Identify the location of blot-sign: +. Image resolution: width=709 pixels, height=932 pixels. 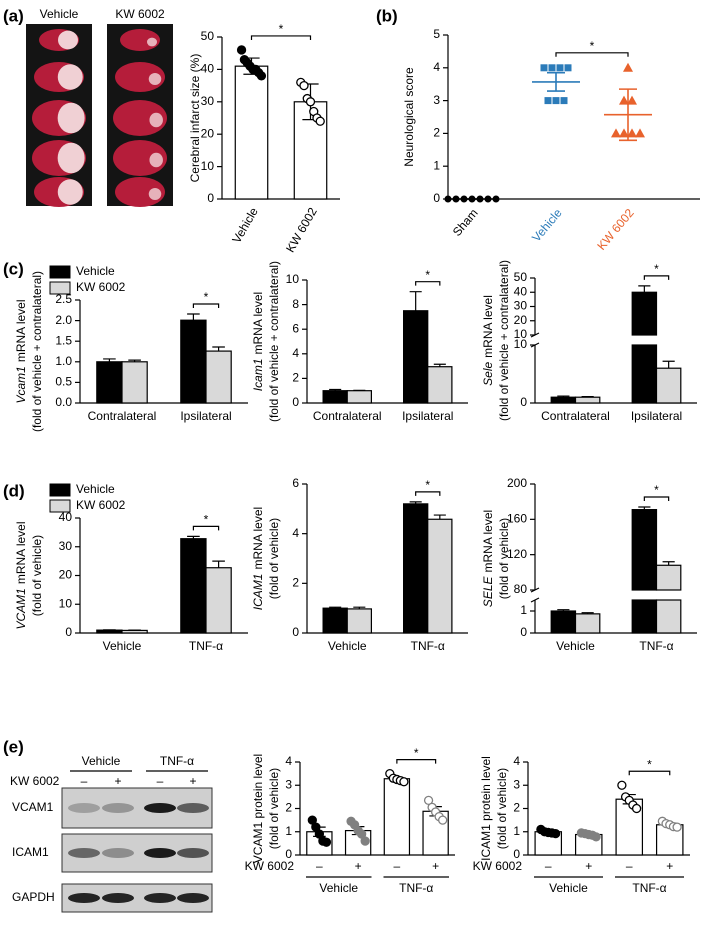
(192, 781).